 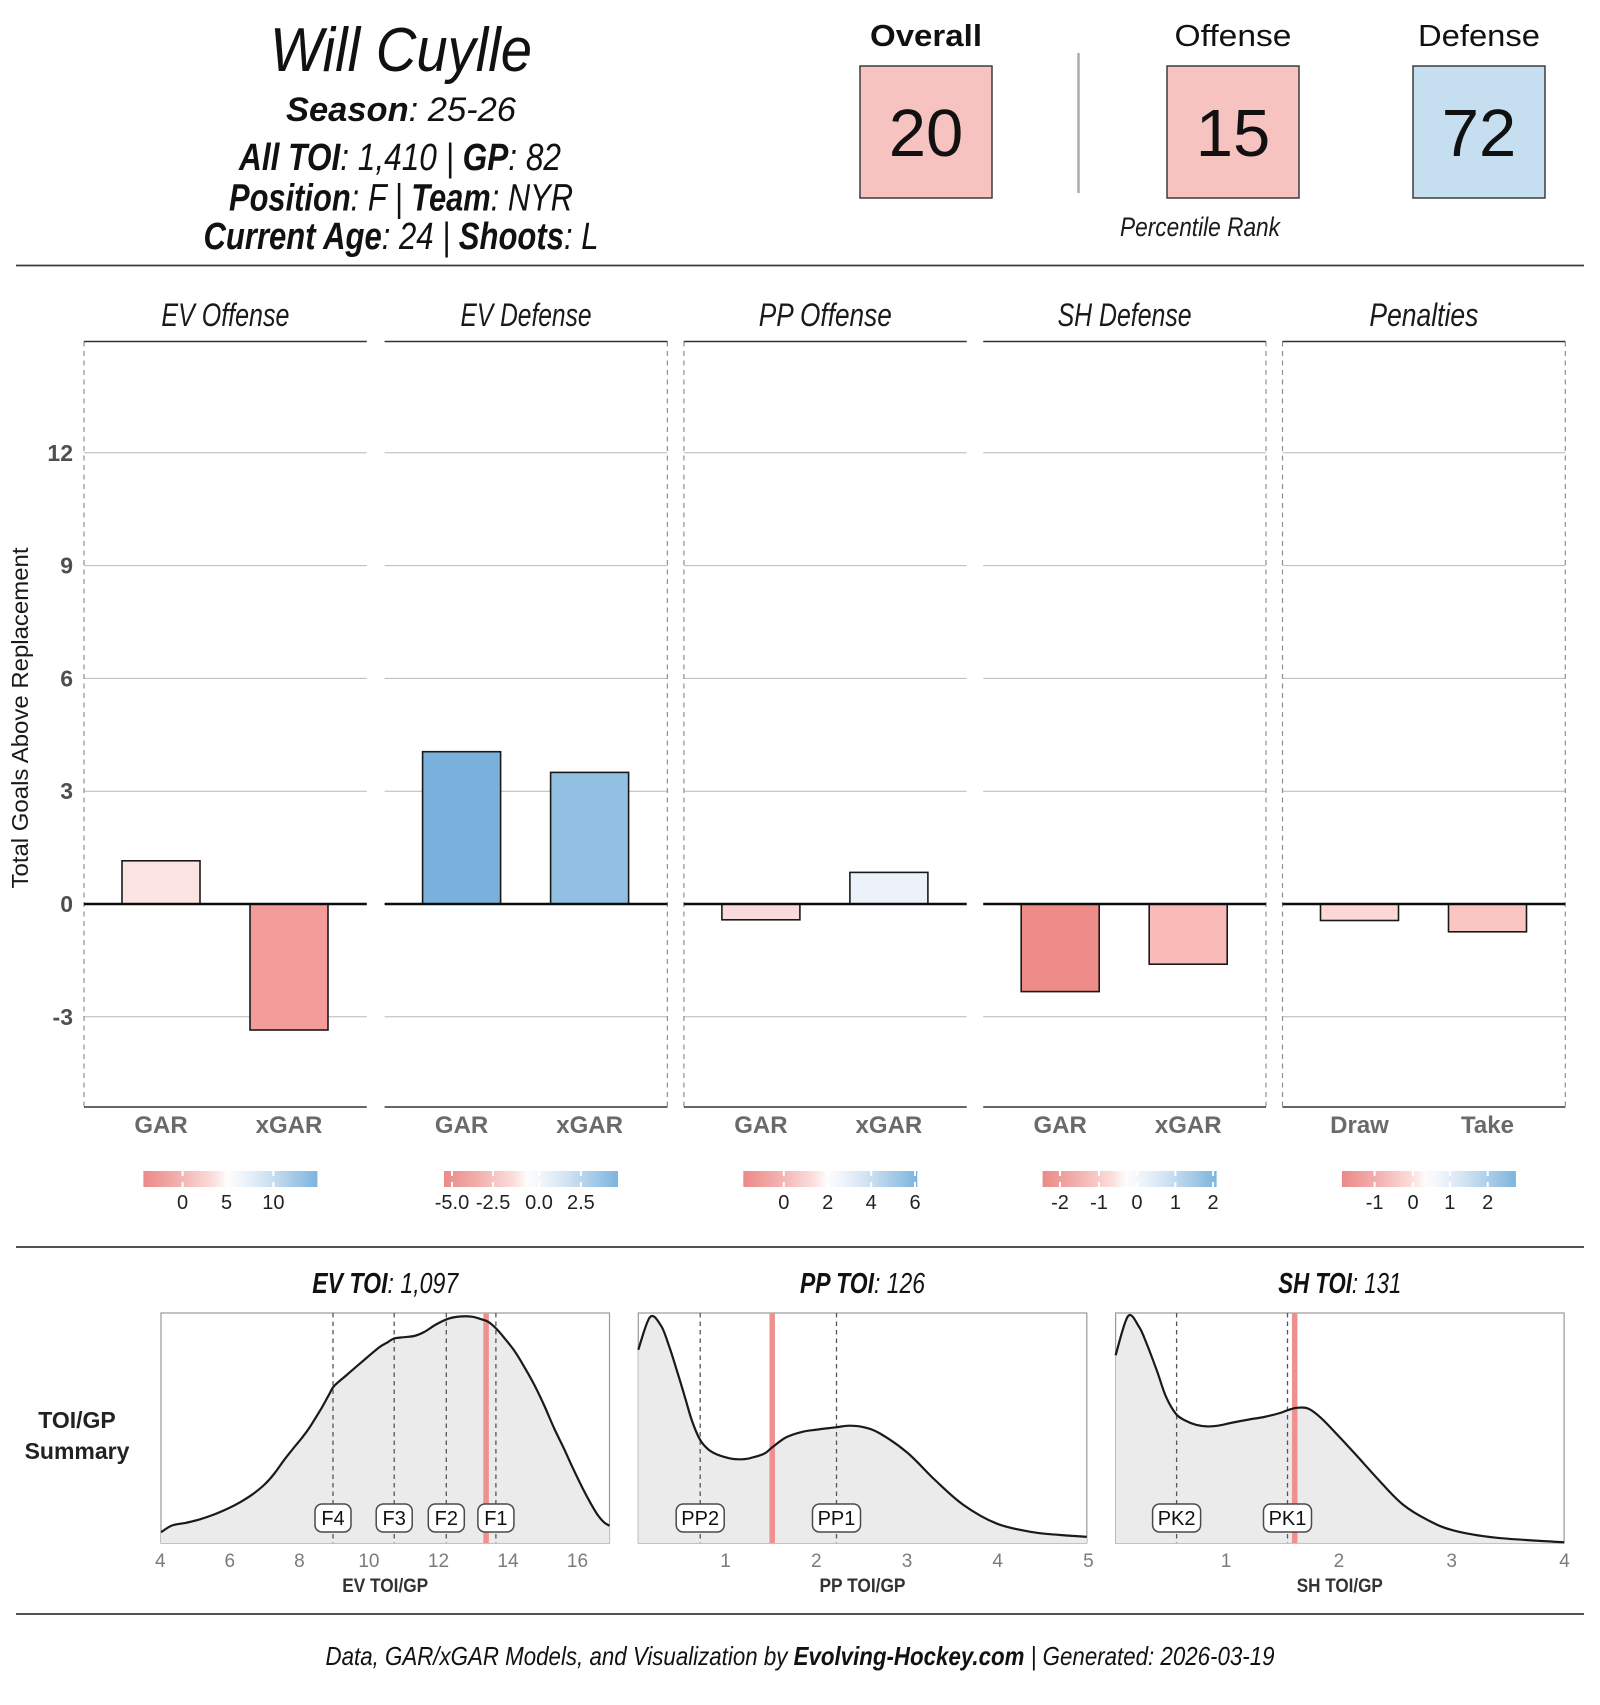 I want to click on svg-text: Overall, so click(x=926, y=35).